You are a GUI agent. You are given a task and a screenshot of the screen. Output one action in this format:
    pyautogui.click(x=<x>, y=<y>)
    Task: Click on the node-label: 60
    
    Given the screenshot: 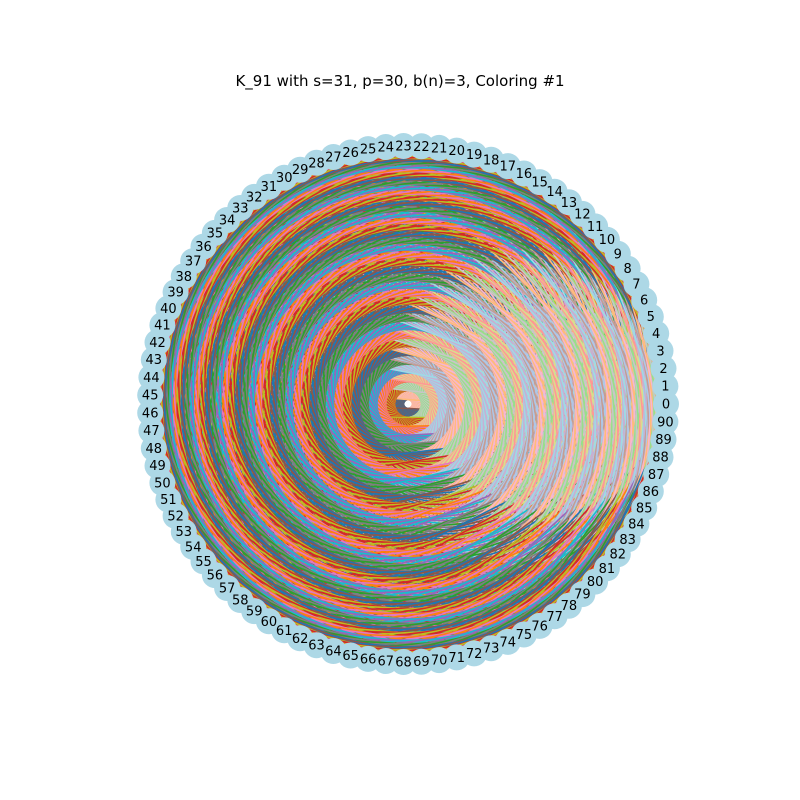 What is the action you would take?
    pyautogui.click(x=269, y=622)
    